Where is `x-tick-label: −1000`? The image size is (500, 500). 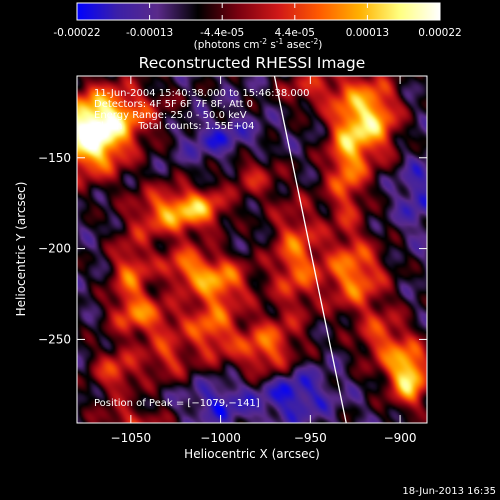 x-tick-label: −1000 is located at coordinates (220, 438).